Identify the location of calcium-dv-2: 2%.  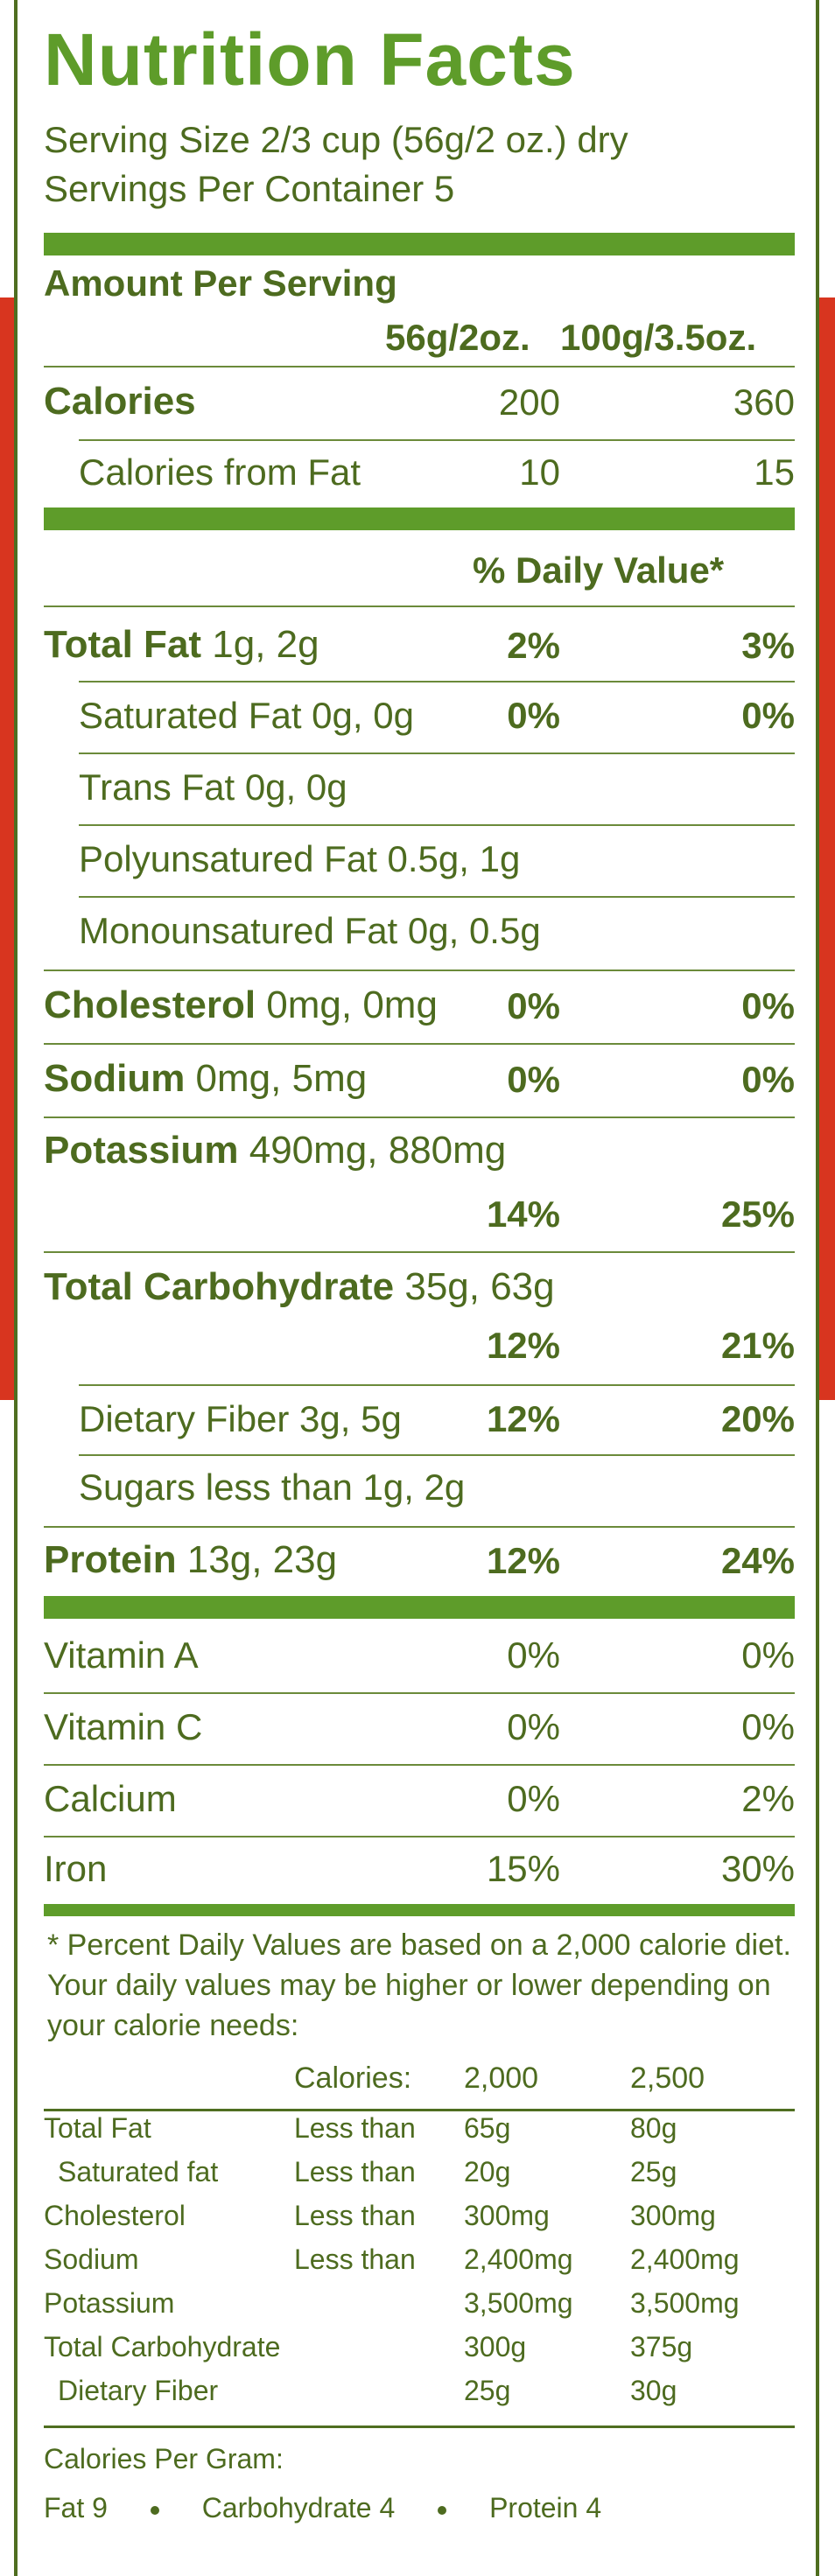
(768, 1798).